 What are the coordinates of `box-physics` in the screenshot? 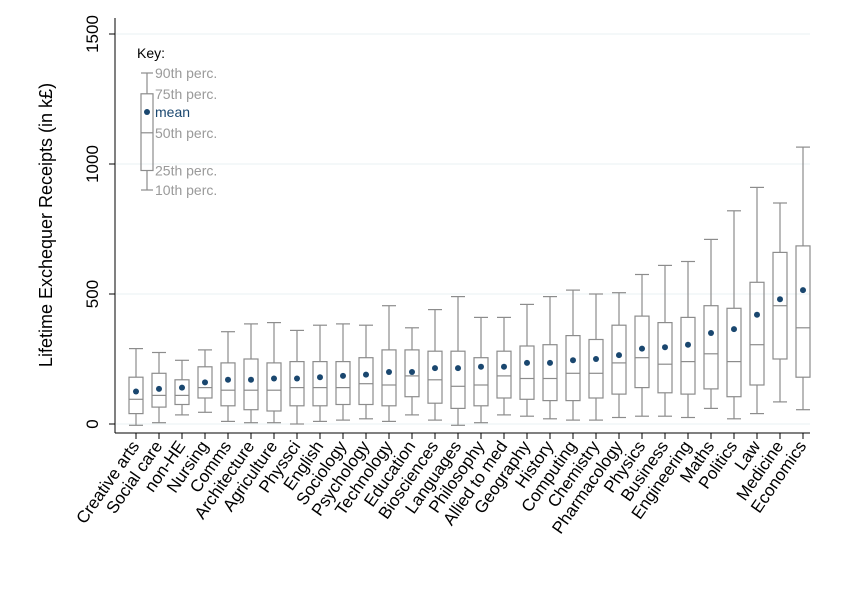 It's located at (642, 345).